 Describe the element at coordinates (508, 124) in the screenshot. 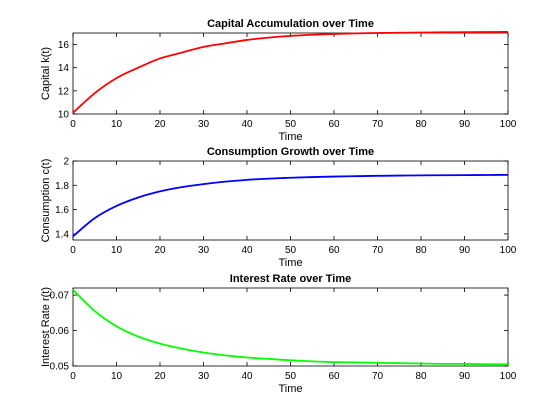

I see `capital-xtick-label: 100` at that location.